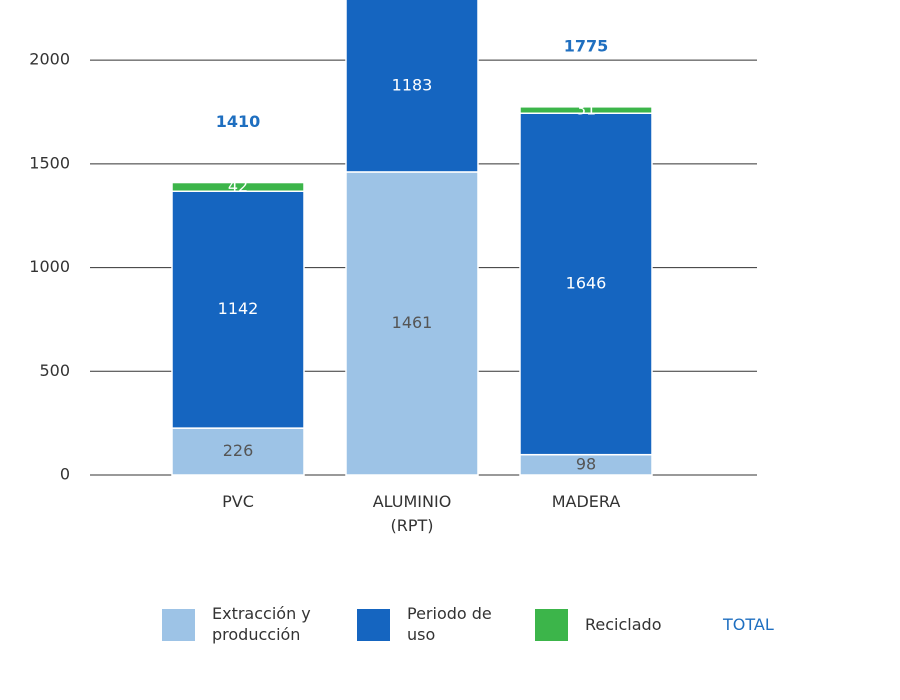 Image resolution: width=900 pixels, height=700 pixels. What do you see at coordinates (238, 501) in the screenshot?
I see `x-tick-label: PVC` at bounding box center [238, 501].